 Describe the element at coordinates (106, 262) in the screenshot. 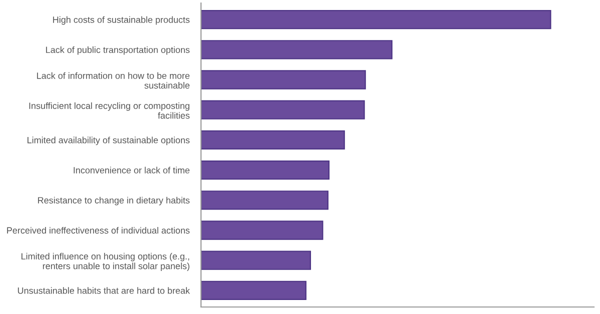

I see `y-tick-label: Limited influence on housing options (e.g., renters unable to install solar panels)` at that location.